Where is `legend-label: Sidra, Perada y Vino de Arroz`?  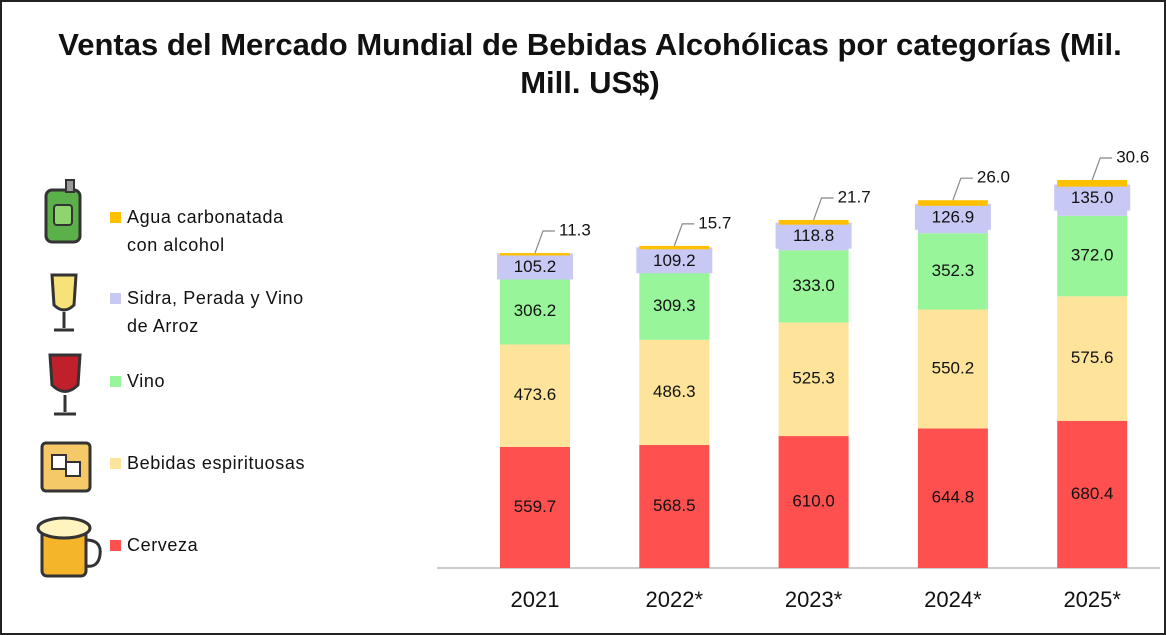
legend-label: Sidra, Perada y Vino de Arroz is located at coordinates (215, 312).